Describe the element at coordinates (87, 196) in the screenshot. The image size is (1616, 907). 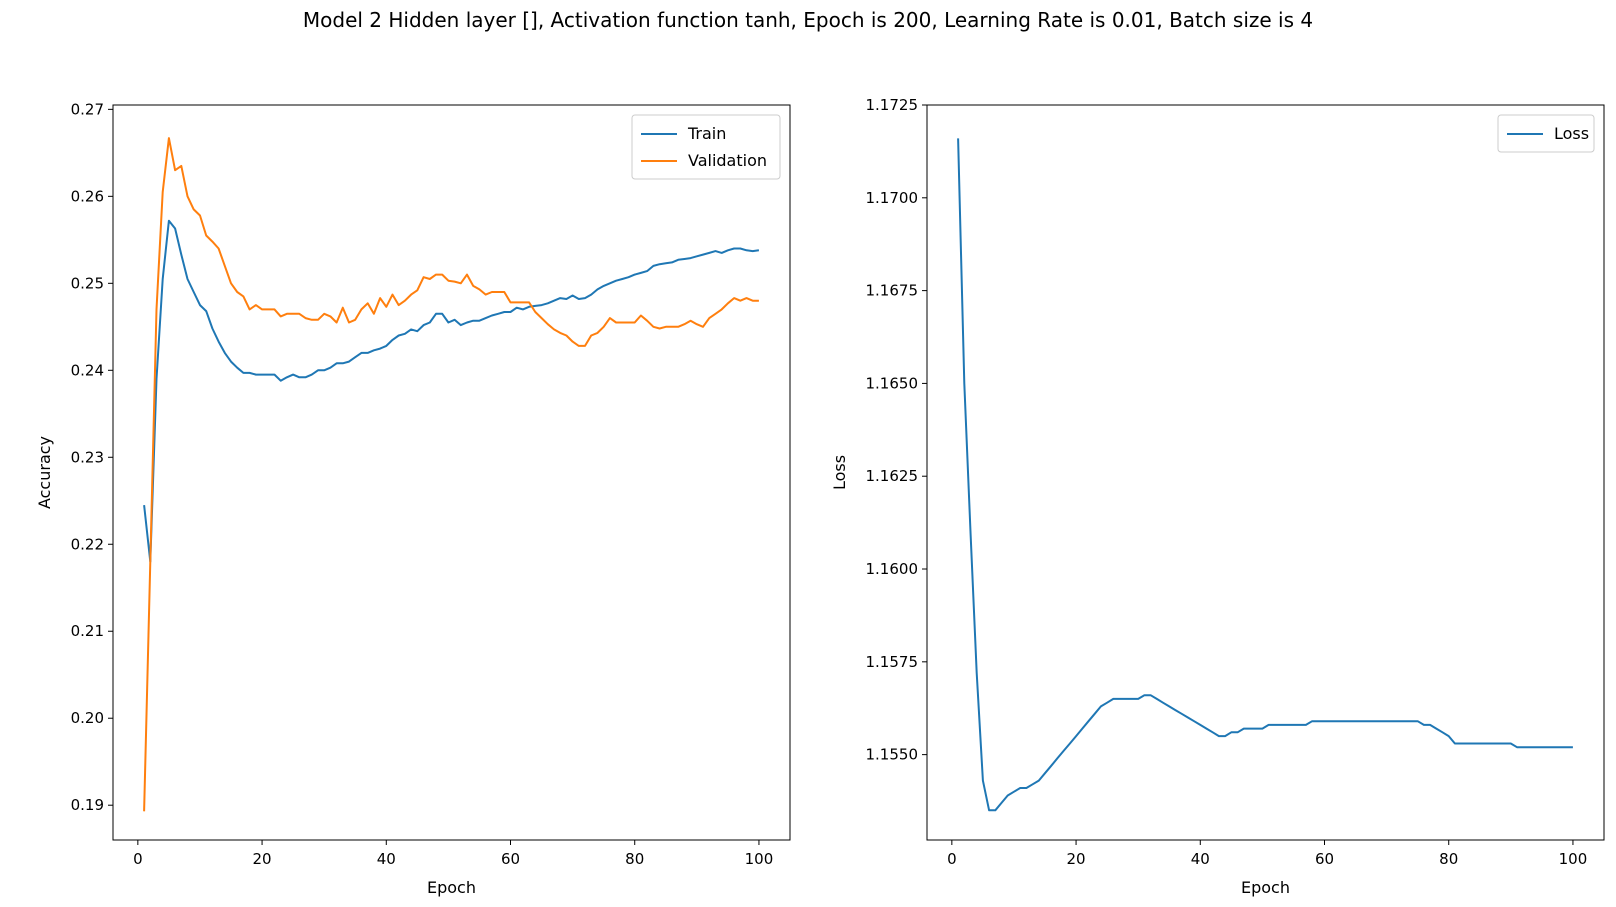
I see `y-tick-label: 0.26` at that location.